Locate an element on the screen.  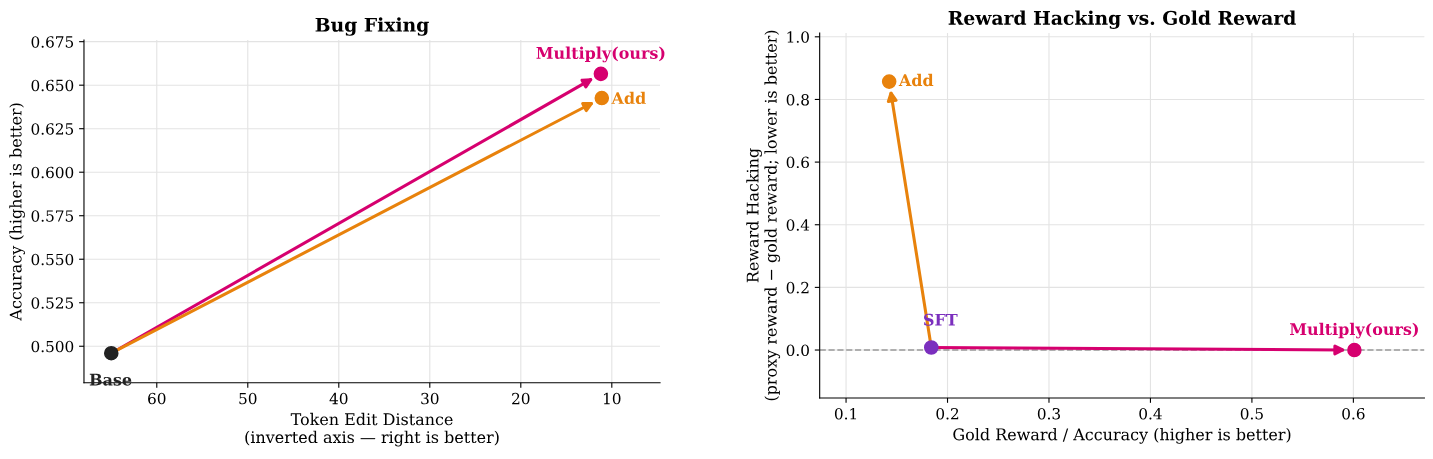
x-axis-title: Gold Reward / Accuracy (higher is better) is located at coordinates (1122, 436).